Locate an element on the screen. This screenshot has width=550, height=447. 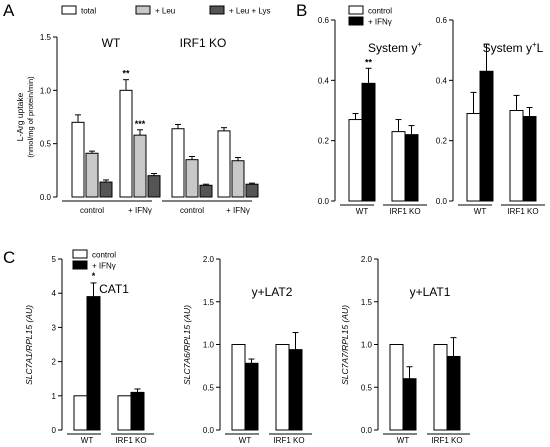
panel-c-plot-1-y-tick-label: 3 is located at coordinates (54, 327).